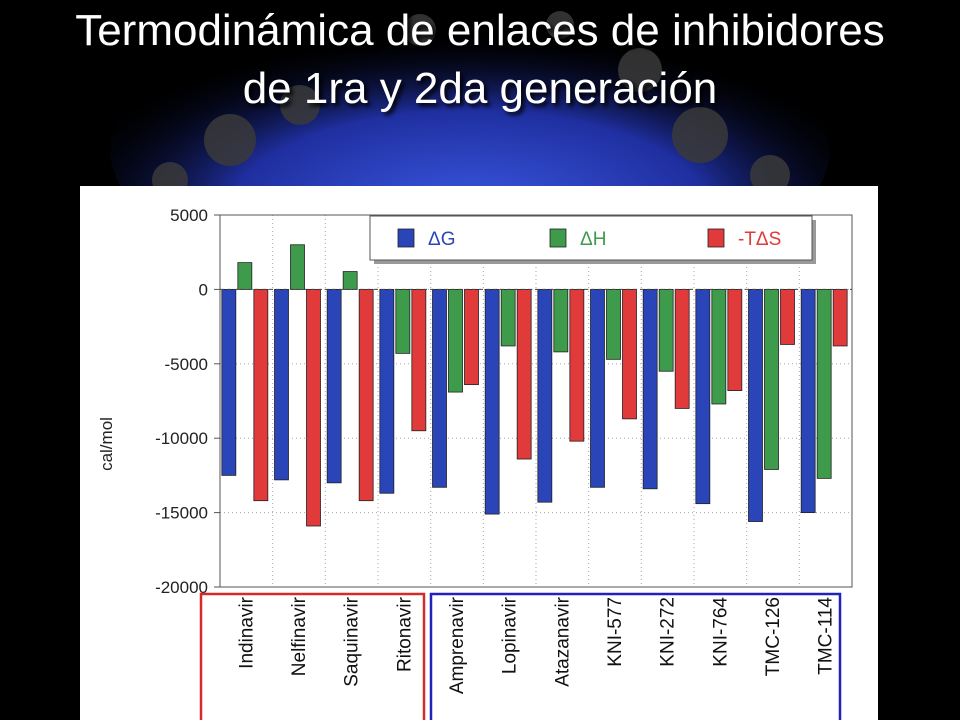 This screenshot has height=720, width=960. Describe the element at coordinates (597, 388) in the screenshot. I see `bar-kni-577-s0` at that location.